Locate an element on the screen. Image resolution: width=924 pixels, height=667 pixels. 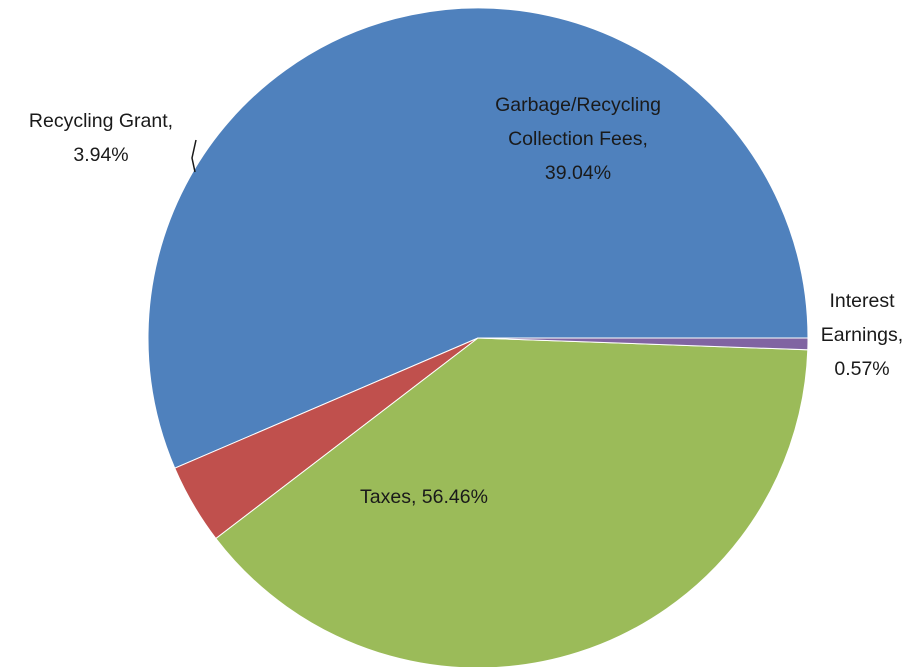
slice-label-line: 3.94% is located at coordinates (100, 155).